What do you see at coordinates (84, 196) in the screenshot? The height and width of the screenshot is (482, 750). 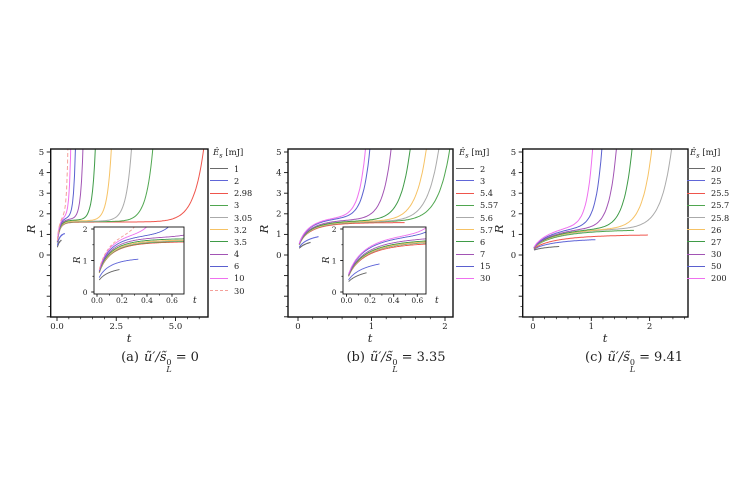 I see `curve-a-3.2` at bounding box center [84, 196].